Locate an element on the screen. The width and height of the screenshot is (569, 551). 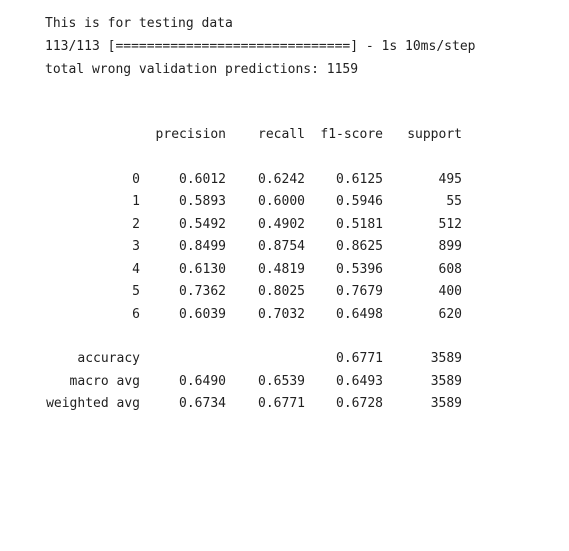
summary-row-accuracy: accuracy 0.6771 3589 is located at coordinates (284, 359).